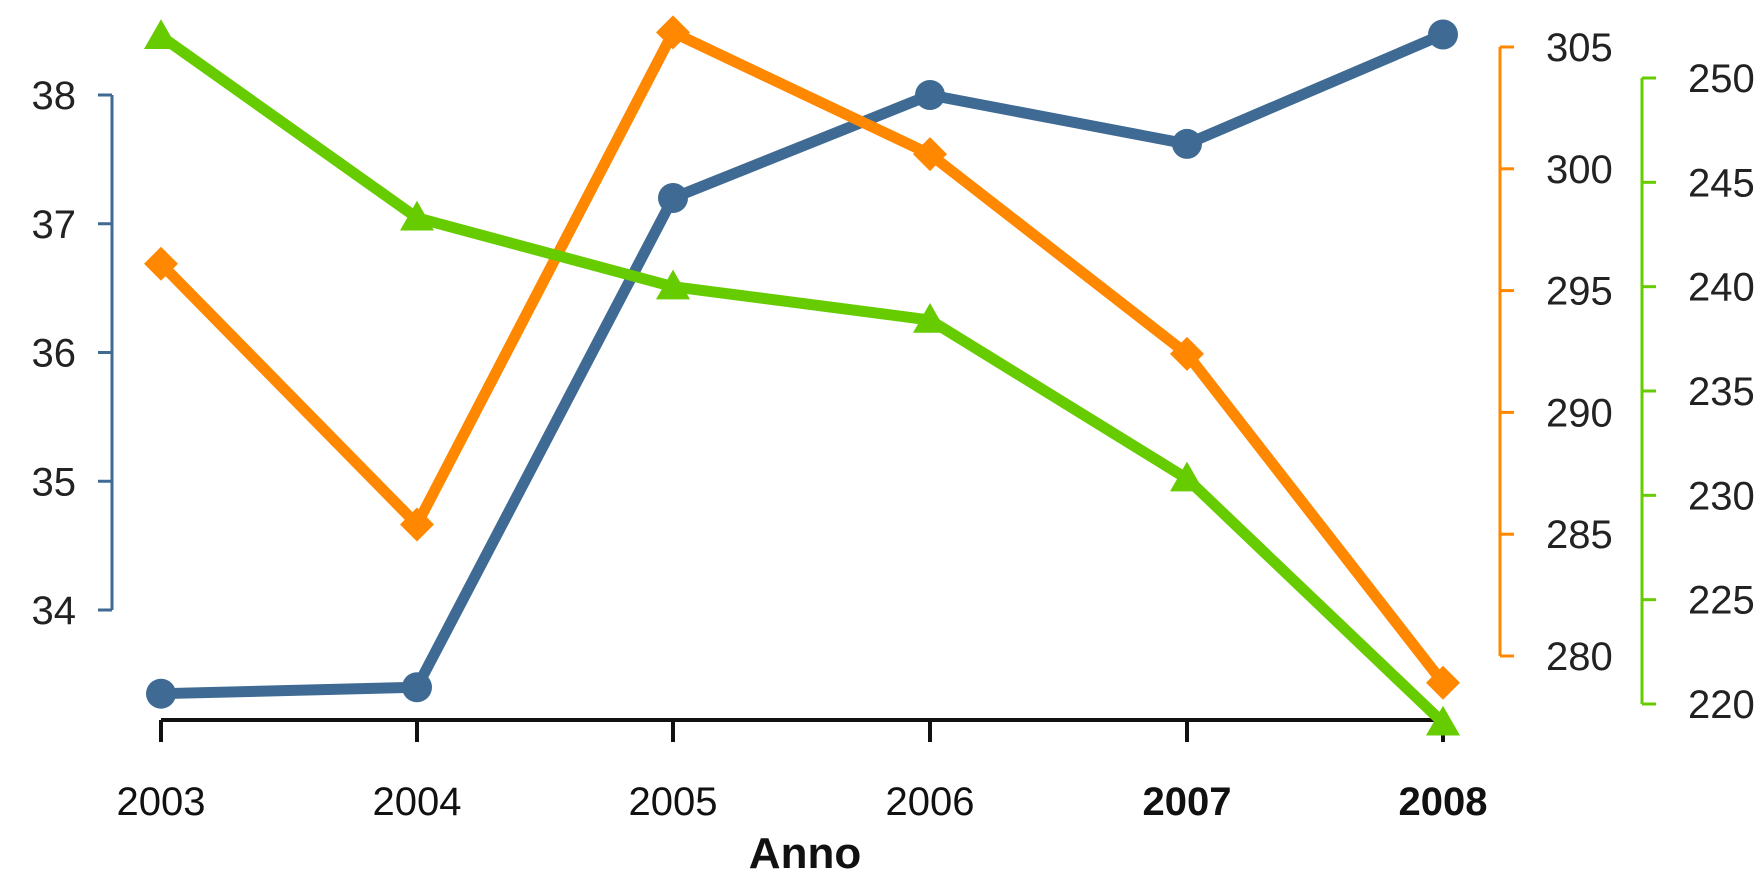  Describe the element at coordinates (1579, 657) in the screenshot. I see `right1-tick-label: 280` at that location.